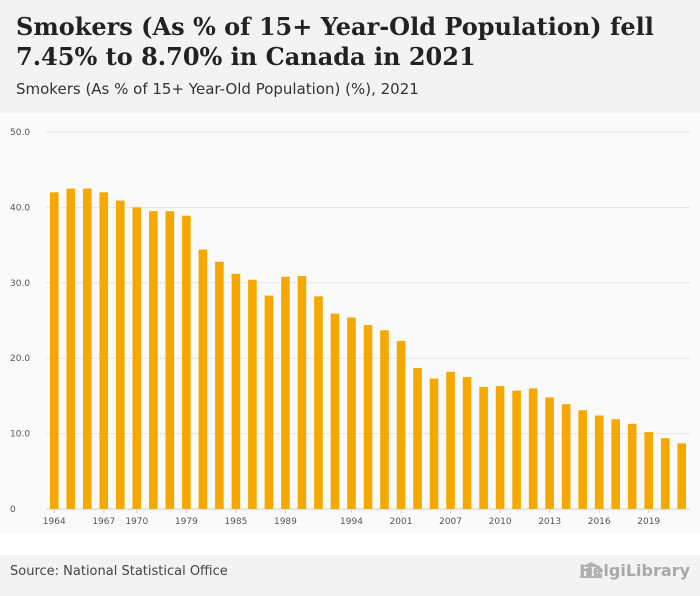 The width and height of the screenshot is (700, 596). I want to click on bar-2015, so click(582, 459).